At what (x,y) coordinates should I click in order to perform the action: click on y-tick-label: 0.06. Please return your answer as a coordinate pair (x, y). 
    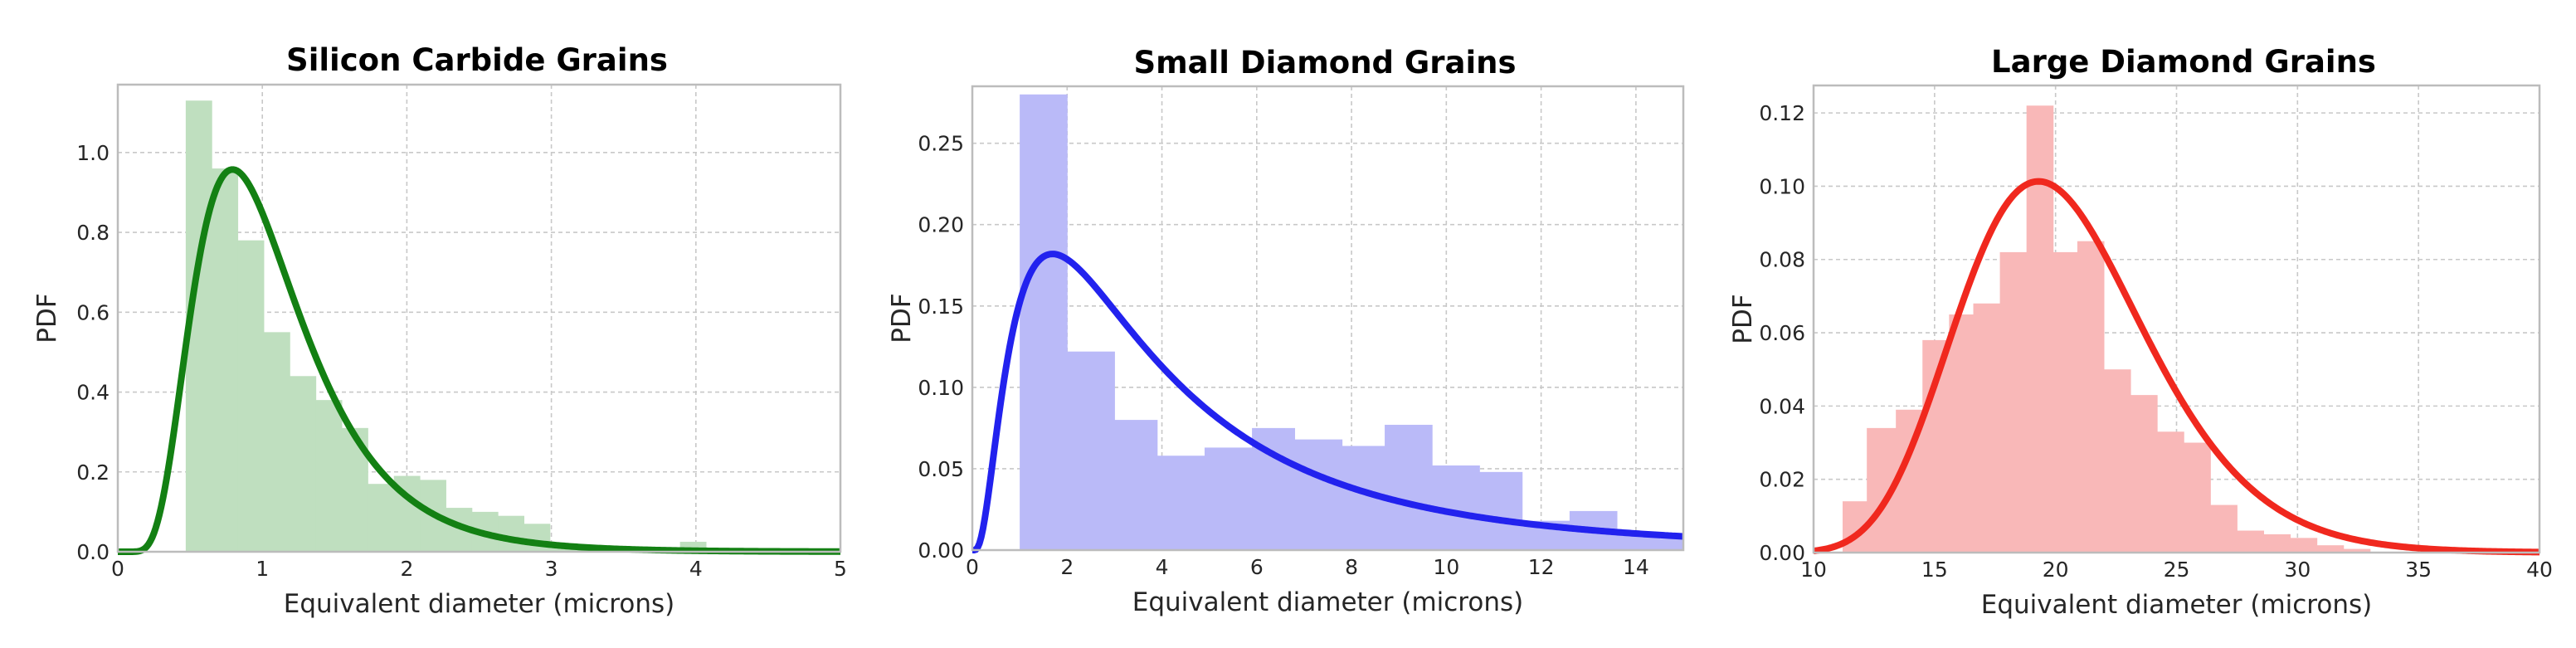
    Looking at the image, I should click on (1782, 333).